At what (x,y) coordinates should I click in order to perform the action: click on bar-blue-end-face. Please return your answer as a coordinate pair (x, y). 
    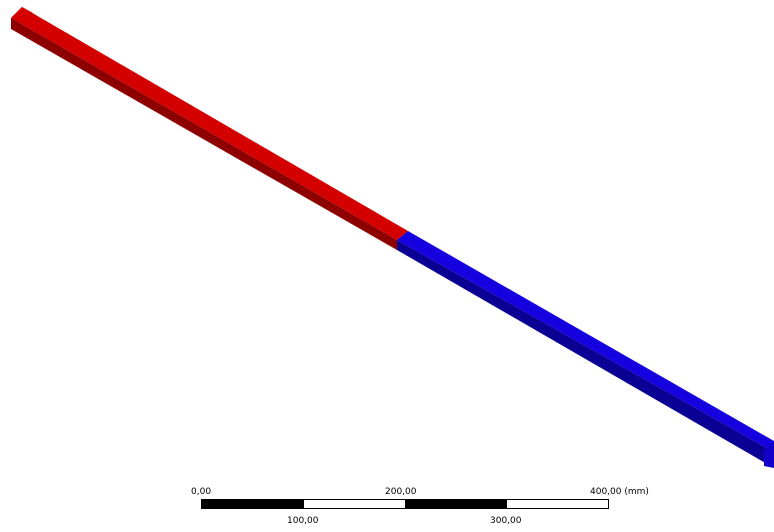
    Looking at the image, I should click on (769, 454).